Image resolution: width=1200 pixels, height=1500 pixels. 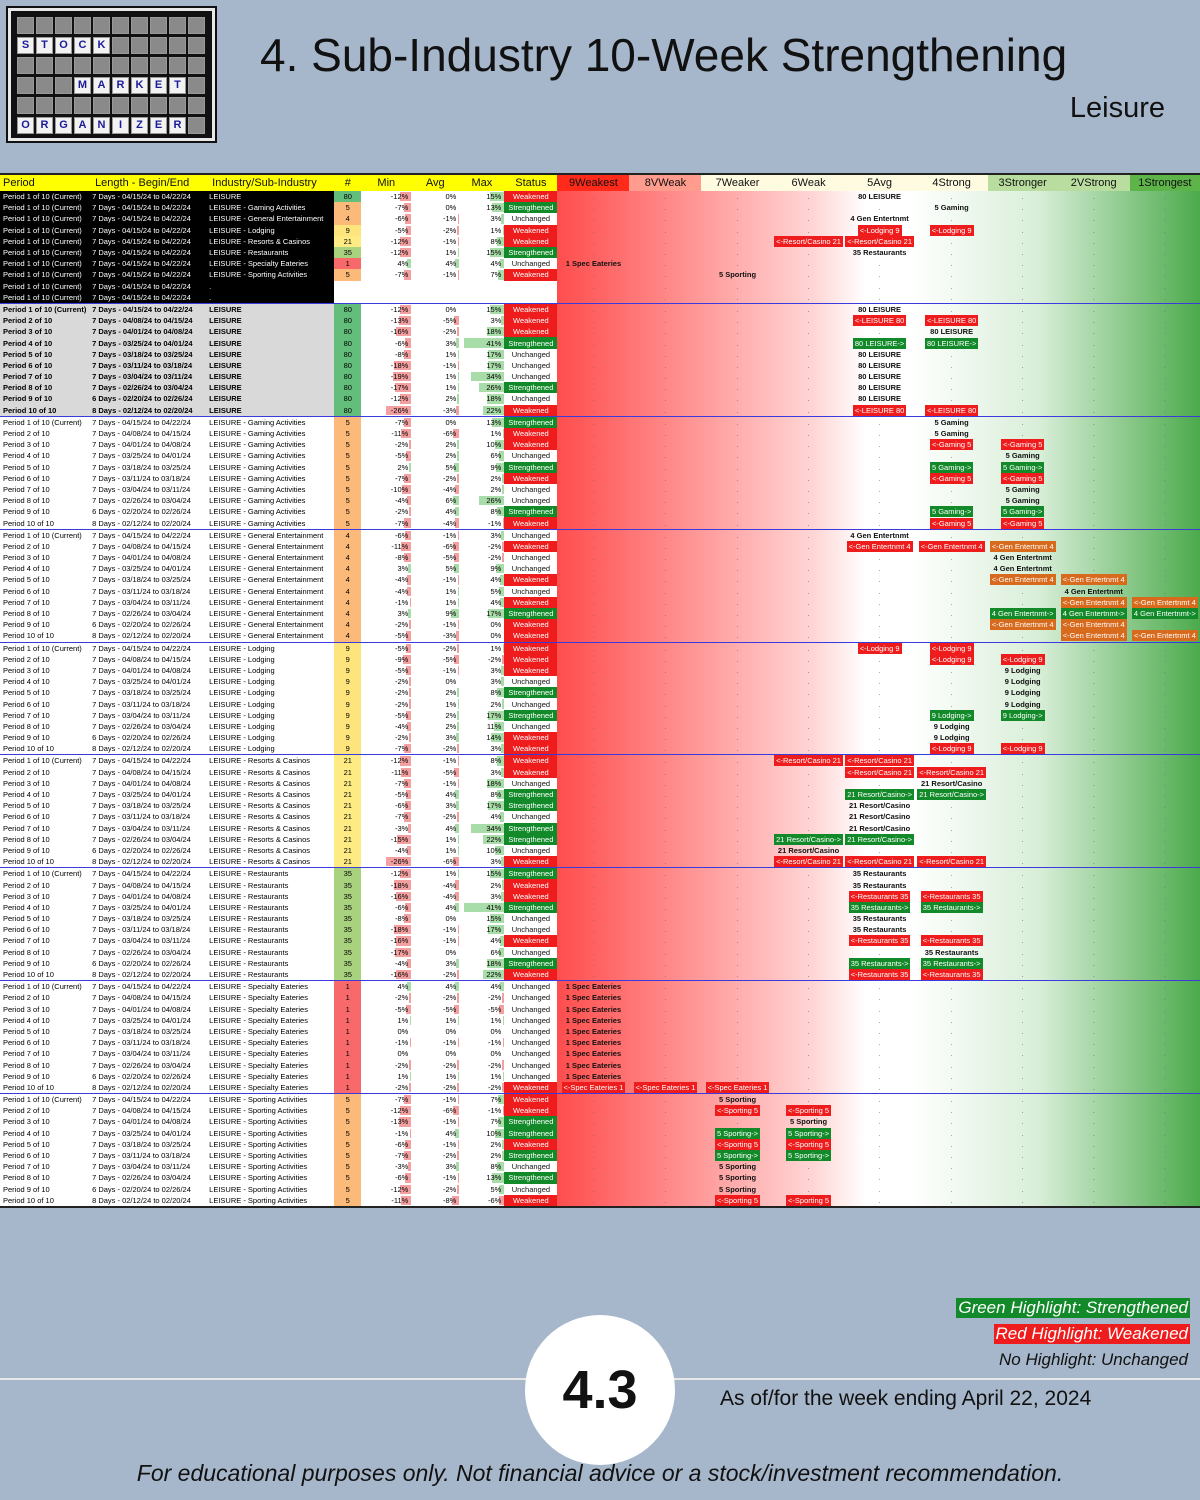 What do you see at coordinates (141, 1156) in the screenshot?
I see `length-cell: 7 Days - 03/11/24 to 03/18/24` at bounding box center [141, 1156].